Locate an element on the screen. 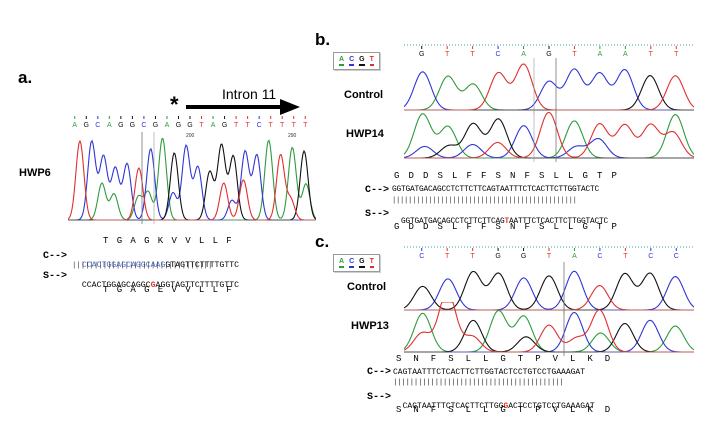 This screenshot has width=709, height=430. hwp6-aa-top: TGAGKVVLLF is located at coordinates (172, 241).